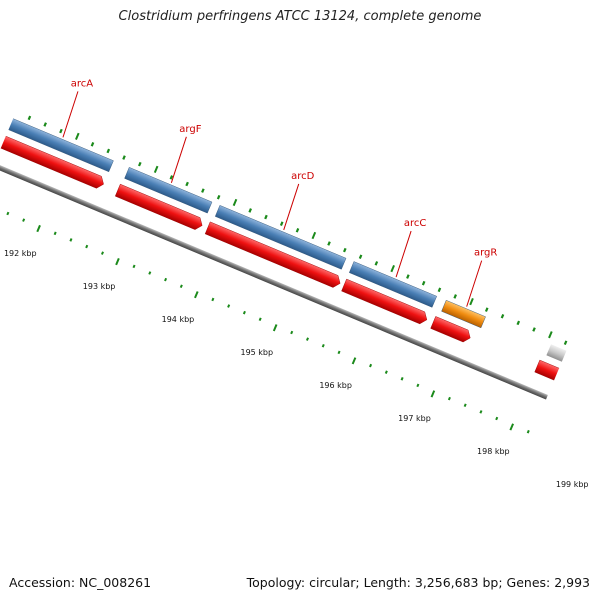 Image resolution: width=600 pixels, height=600 pixels. What do you see at coordinates (485, 253) in the screenshot?
I see `gene-label-argR: argR` at bounding box center [485, 253].